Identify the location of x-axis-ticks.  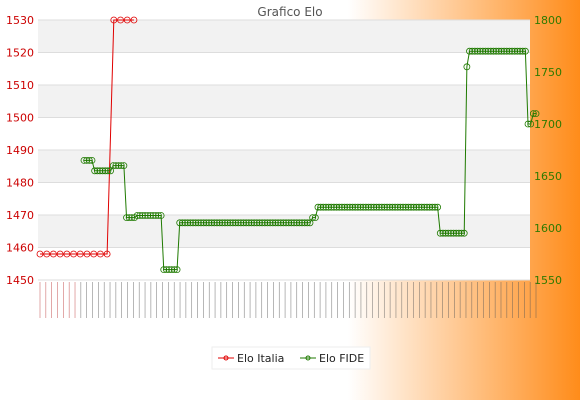
(288, 300).